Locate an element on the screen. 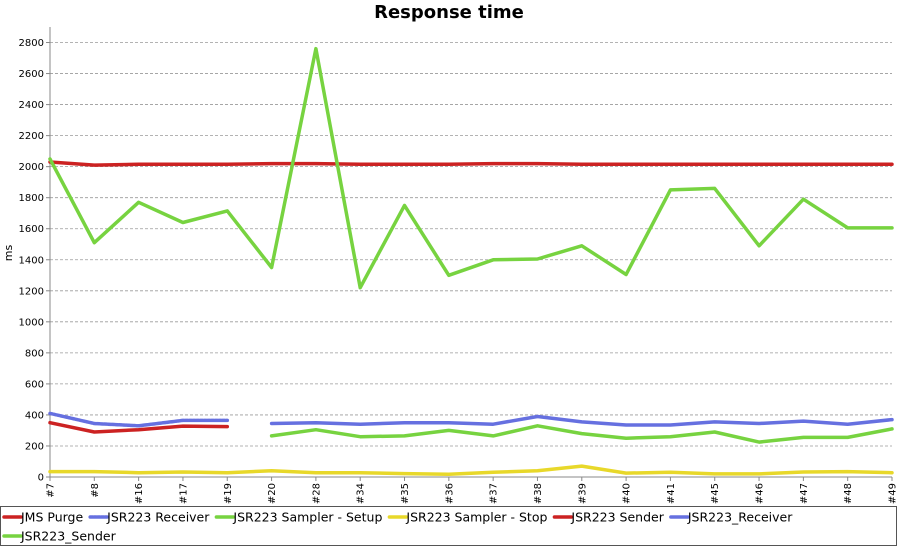 This screenshot has width=898, height=552. x-tick-label: #38 is located at coordinates (538, 493).